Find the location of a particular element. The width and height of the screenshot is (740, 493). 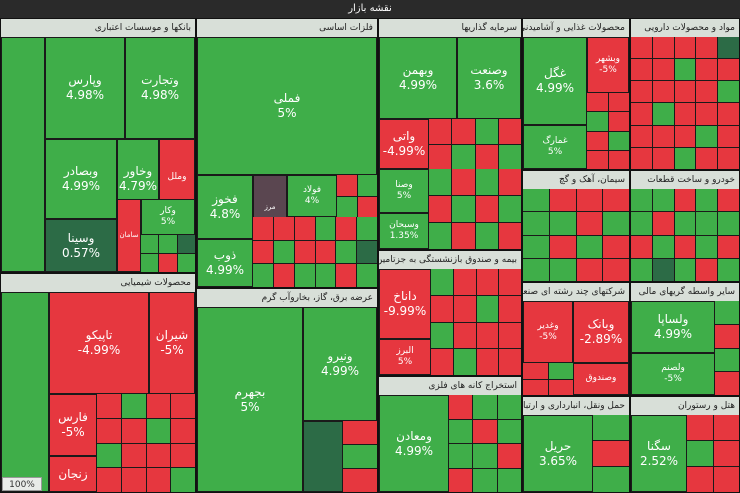

sector-pharma: مواد و محصولات دارویی is located at coordinates (685, 94).